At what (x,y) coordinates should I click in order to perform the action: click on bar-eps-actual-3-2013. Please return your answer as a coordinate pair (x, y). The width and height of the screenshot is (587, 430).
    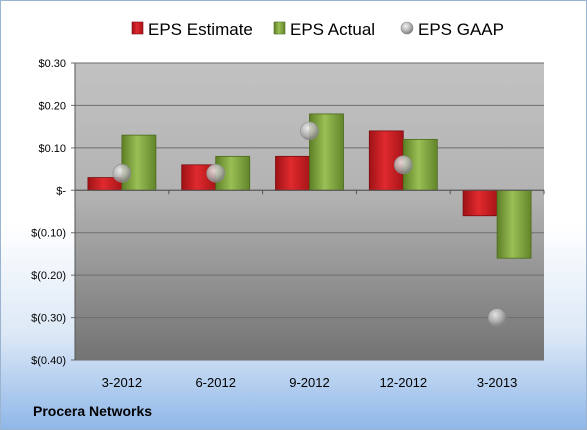
    Looking at the image, I should click on (514, 224).